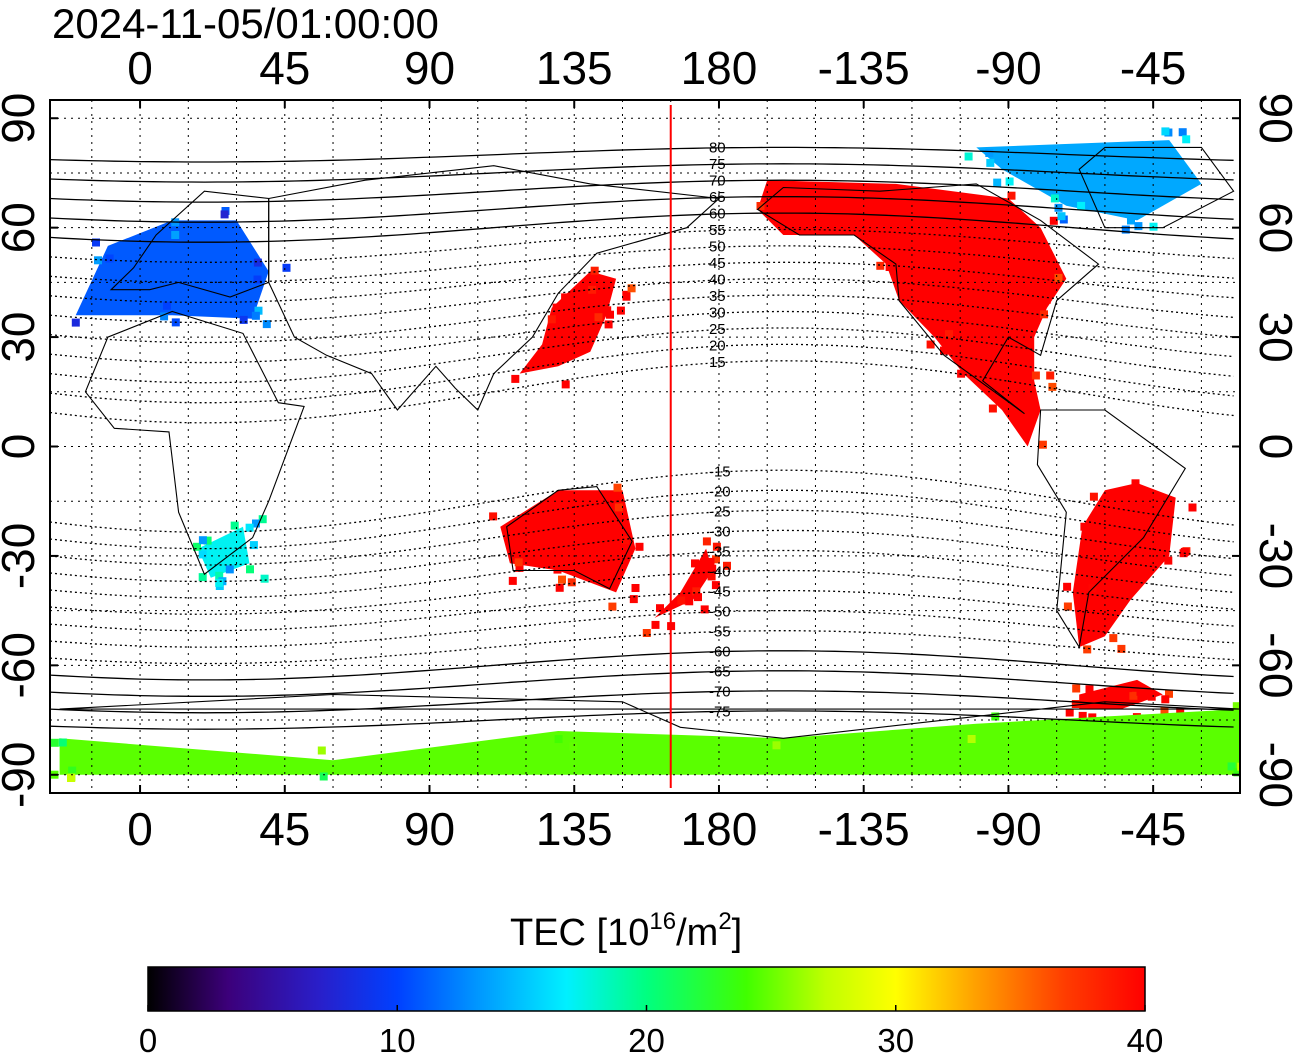  What do you see at coordinates (569, 538) in the screenshot?
I see `coastline-australia` at bounding box center [569, 538].